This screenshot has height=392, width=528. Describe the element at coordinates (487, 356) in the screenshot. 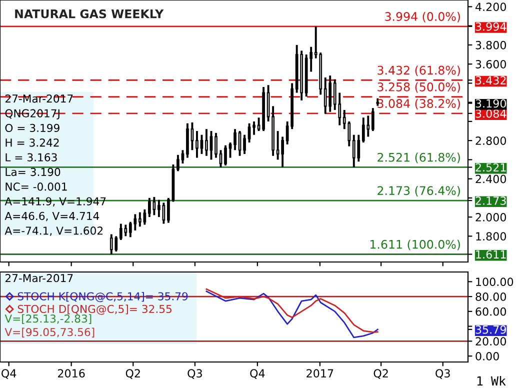

I see `y-tick-label: 0.00` at that location.